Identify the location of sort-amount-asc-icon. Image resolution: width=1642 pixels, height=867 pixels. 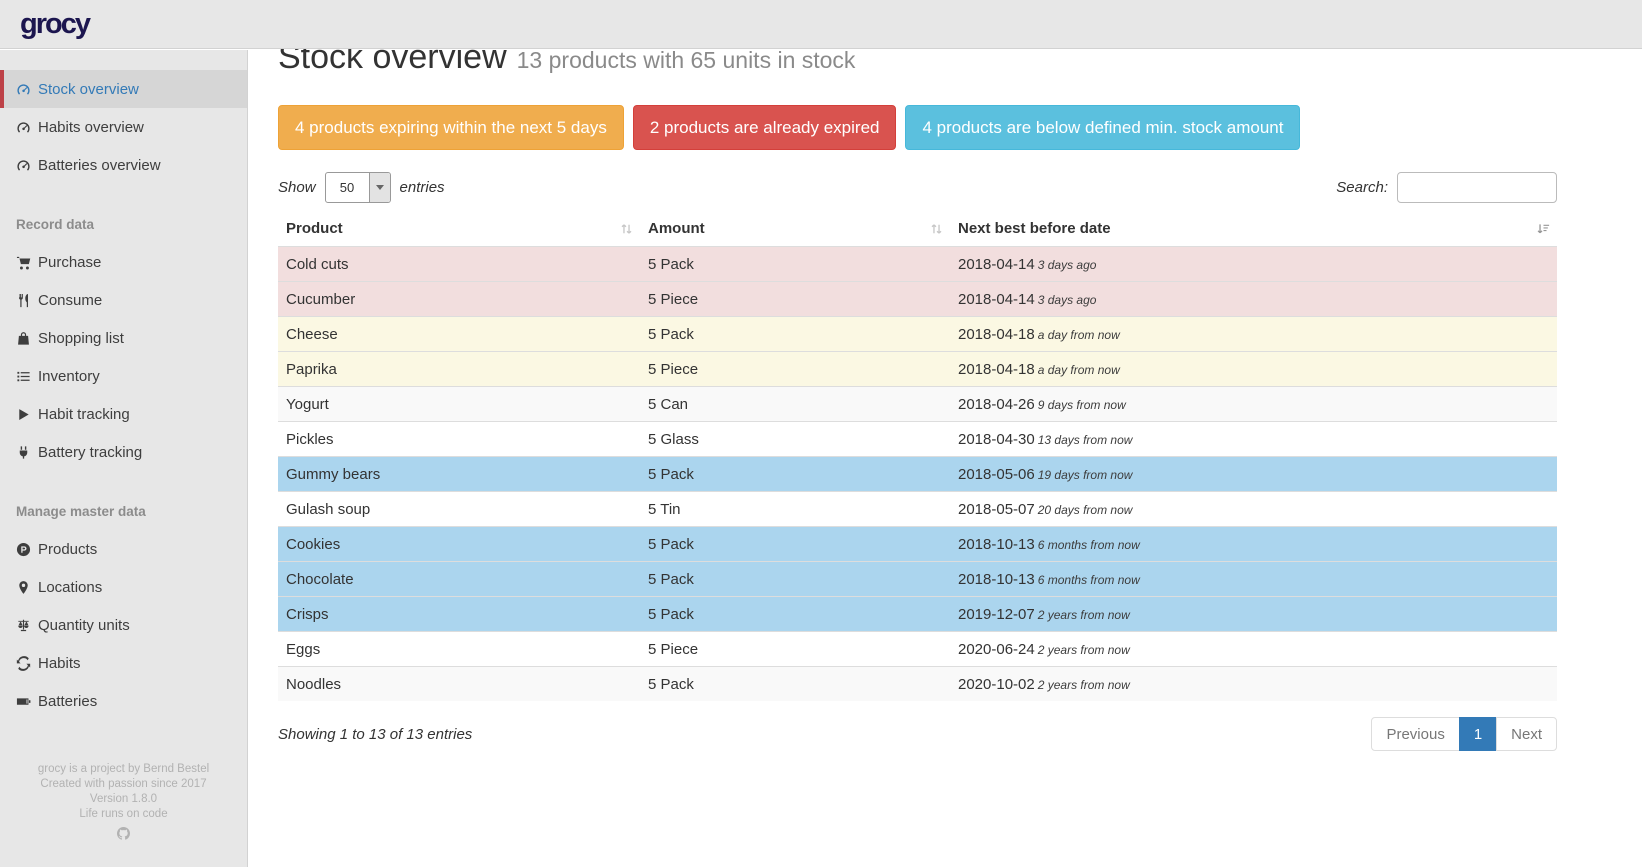
(1543, 228).